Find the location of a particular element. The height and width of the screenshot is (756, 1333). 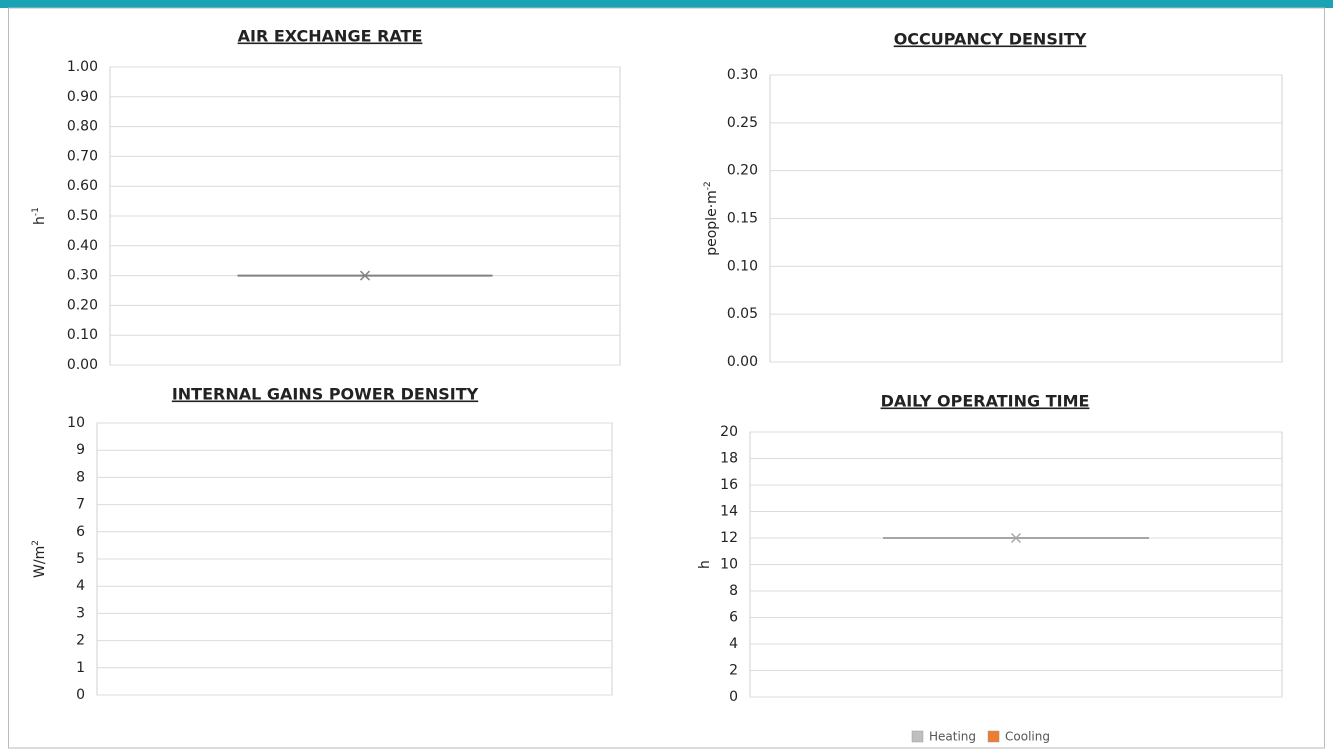

y-tick-label: 0.05 is located at coordinates (742, 314).